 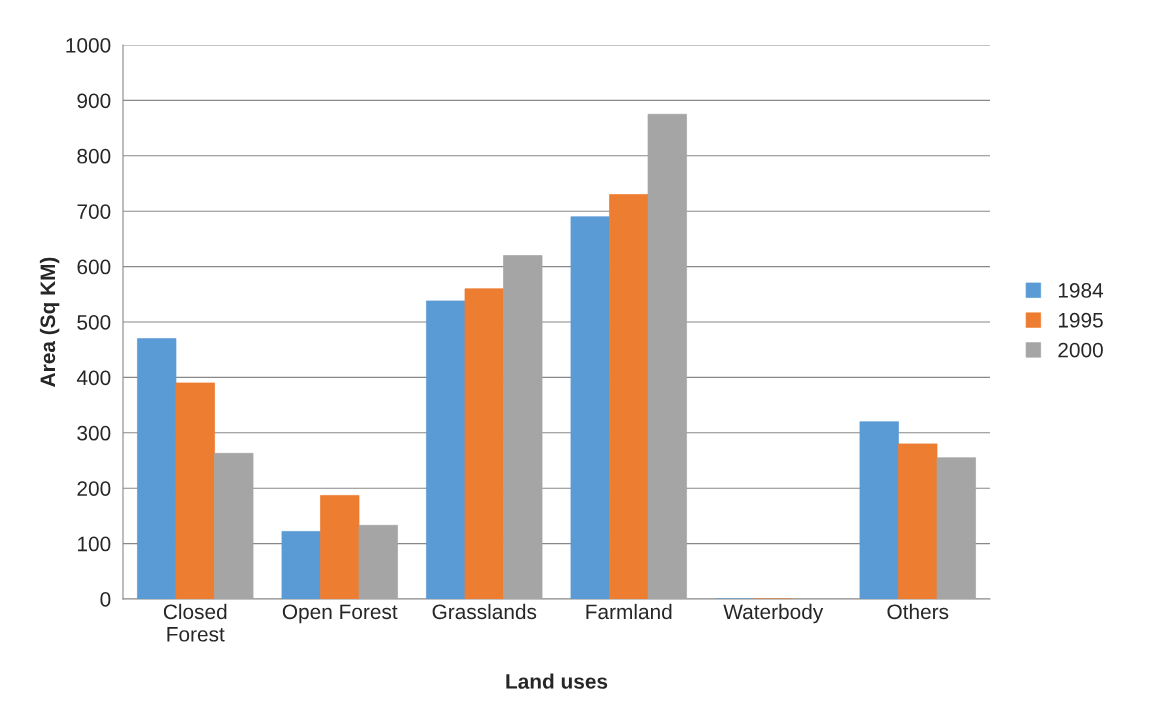 What do you see at coordinates (105, 599) in the screenshot?
I see `y-tick-label: 0` at bounding box center [105, 599].